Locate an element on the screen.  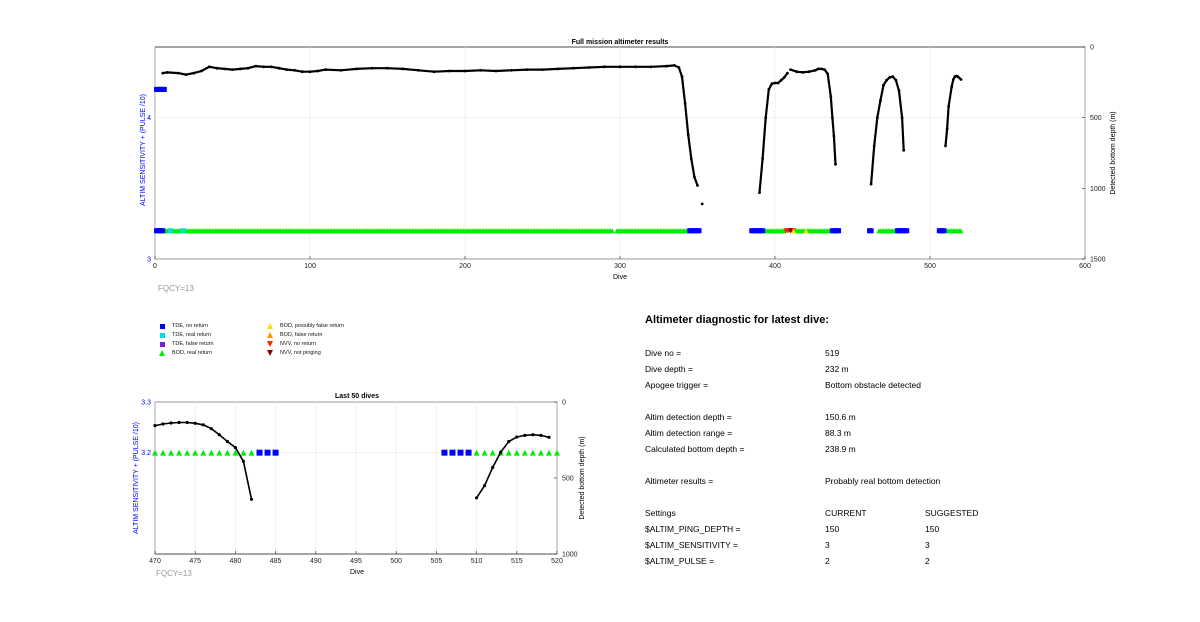
triangle-down-icon is located at coordinates (270, 353).